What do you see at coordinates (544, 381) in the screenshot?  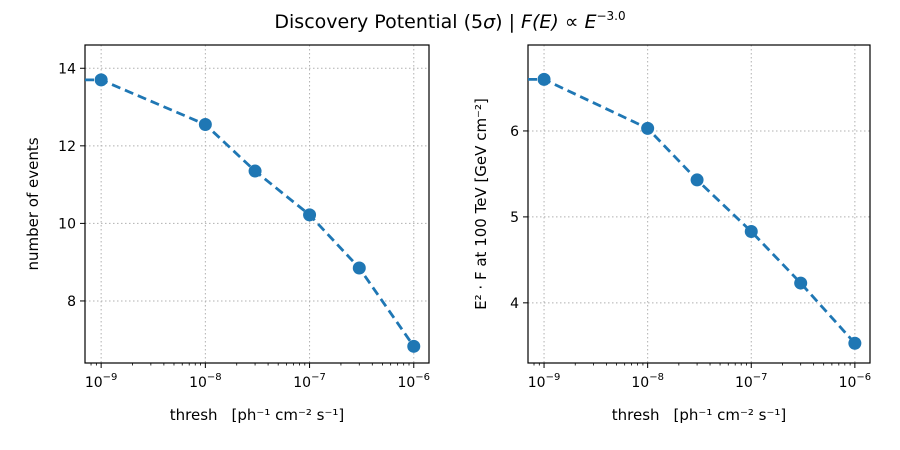 I see `right-xtick-label: 10⁻⁹` at bounding box center [544, 381].